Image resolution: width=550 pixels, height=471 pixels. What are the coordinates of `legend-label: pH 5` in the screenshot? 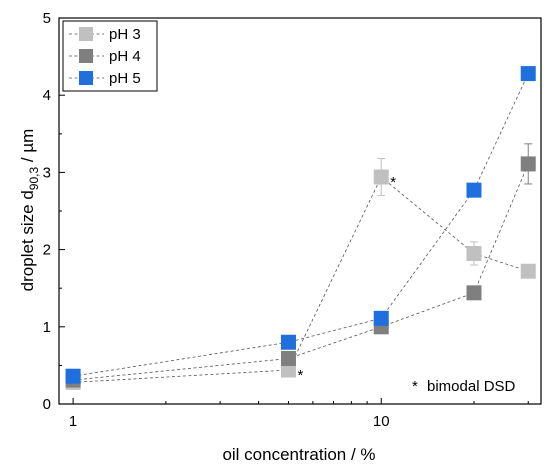 It's located at (125, 78).